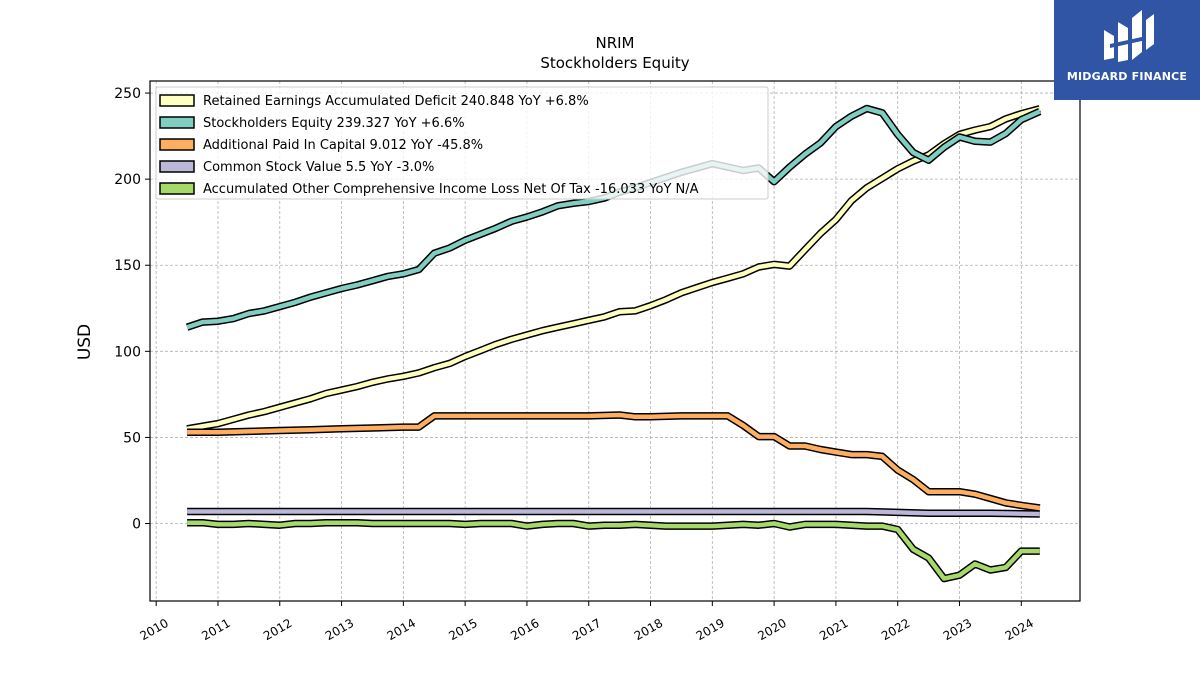 This screenshot has height=675, width=1200. What do you see at coordinates (132, 438) in the screenshot?
I see `y-tick-label: 50` at bounding box center [132, 438].